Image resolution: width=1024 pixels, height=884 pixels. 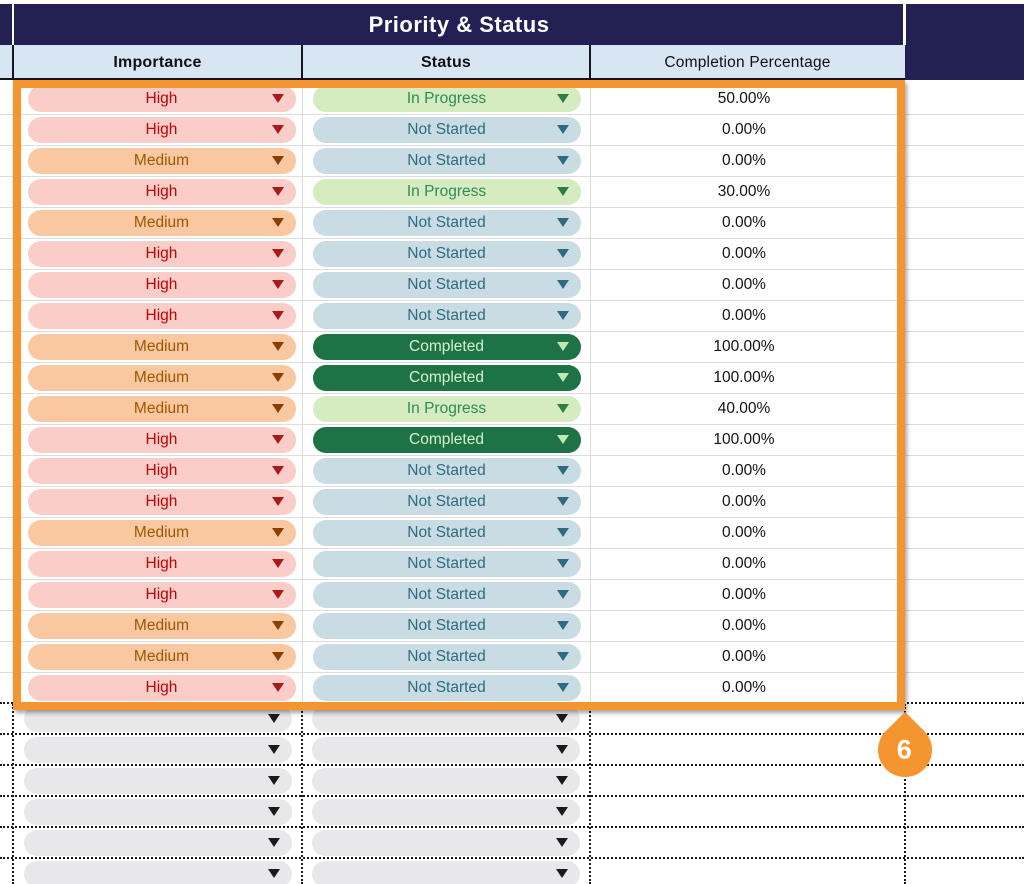 What do you see at coordinates (743, 409) in the screenshot?
I see `completion-cell: 40.00%` at bounding box center [743, 409].